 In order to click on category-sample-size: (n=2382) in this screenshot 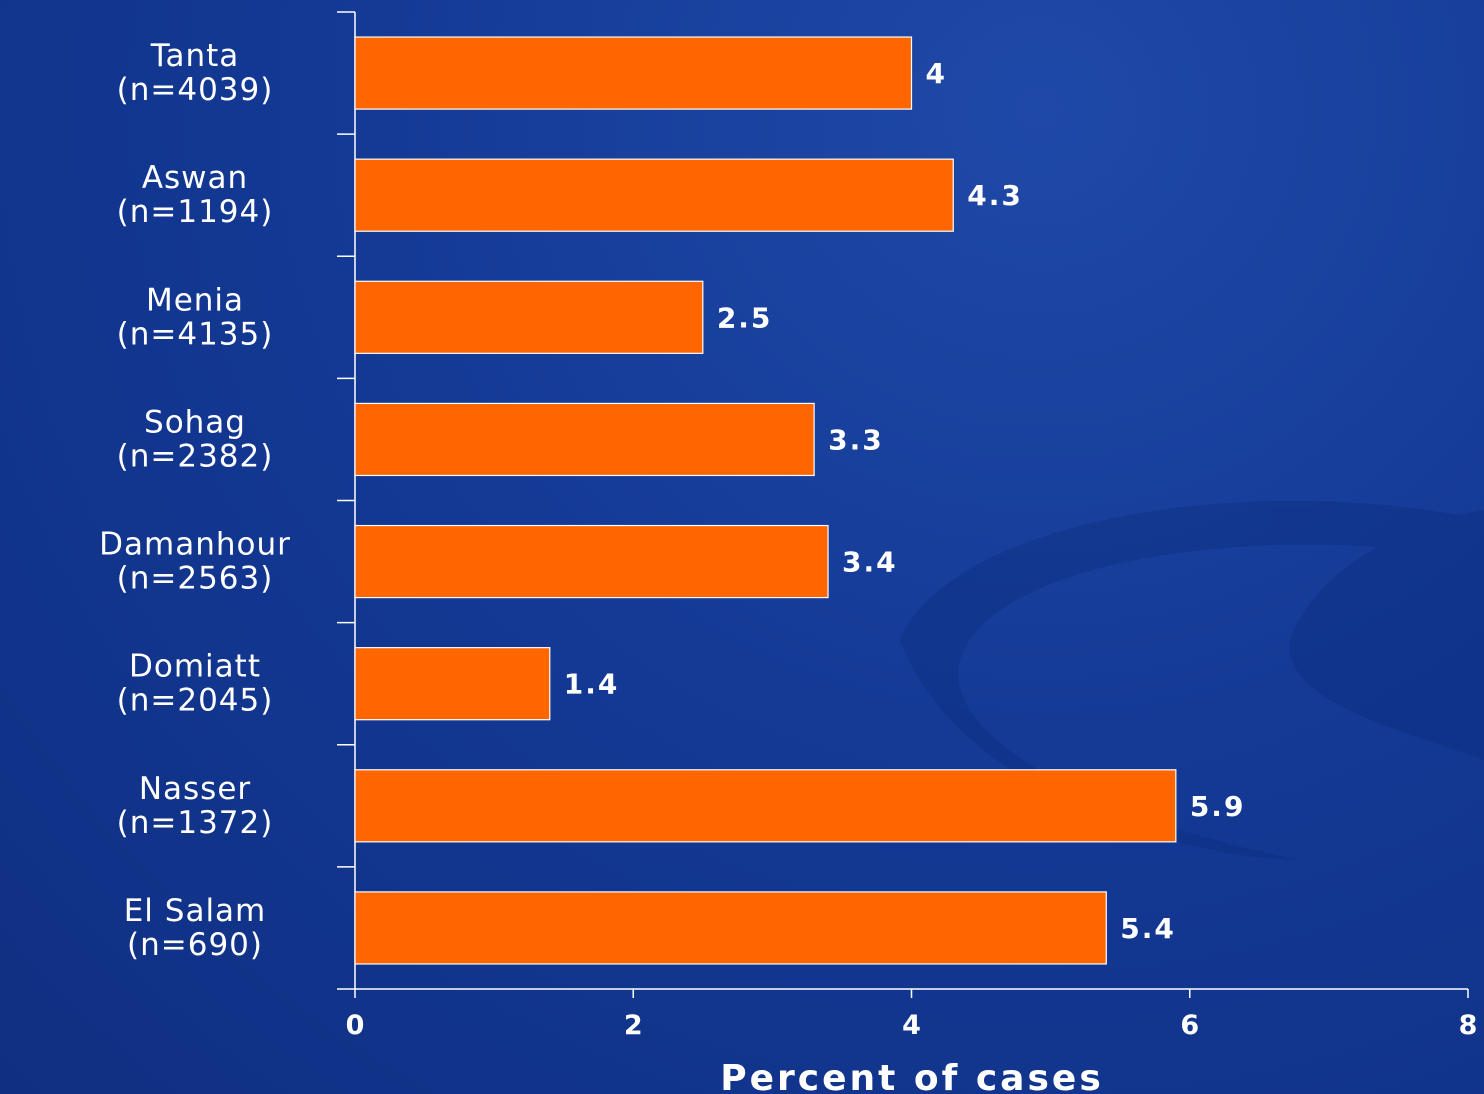, I will do `click(195, 456)`.